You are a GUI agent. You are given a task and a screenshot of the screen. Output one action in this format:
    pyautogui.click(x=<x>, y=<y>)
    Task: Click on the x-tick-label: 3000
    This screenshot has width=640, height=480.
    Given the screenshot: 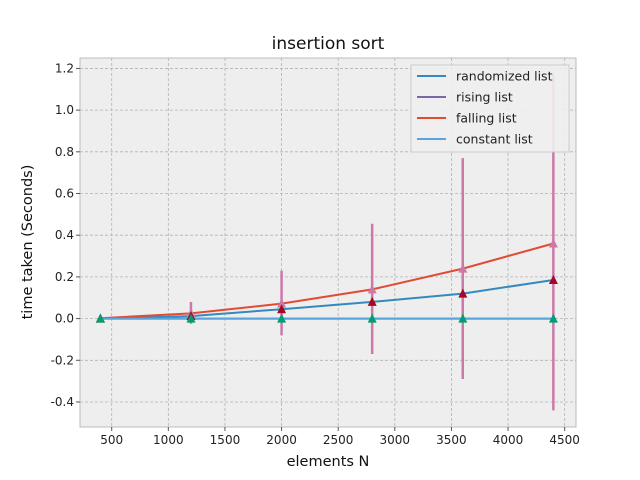 What is the action you would take?
    pyautogui.click(x=395, y=440)
    